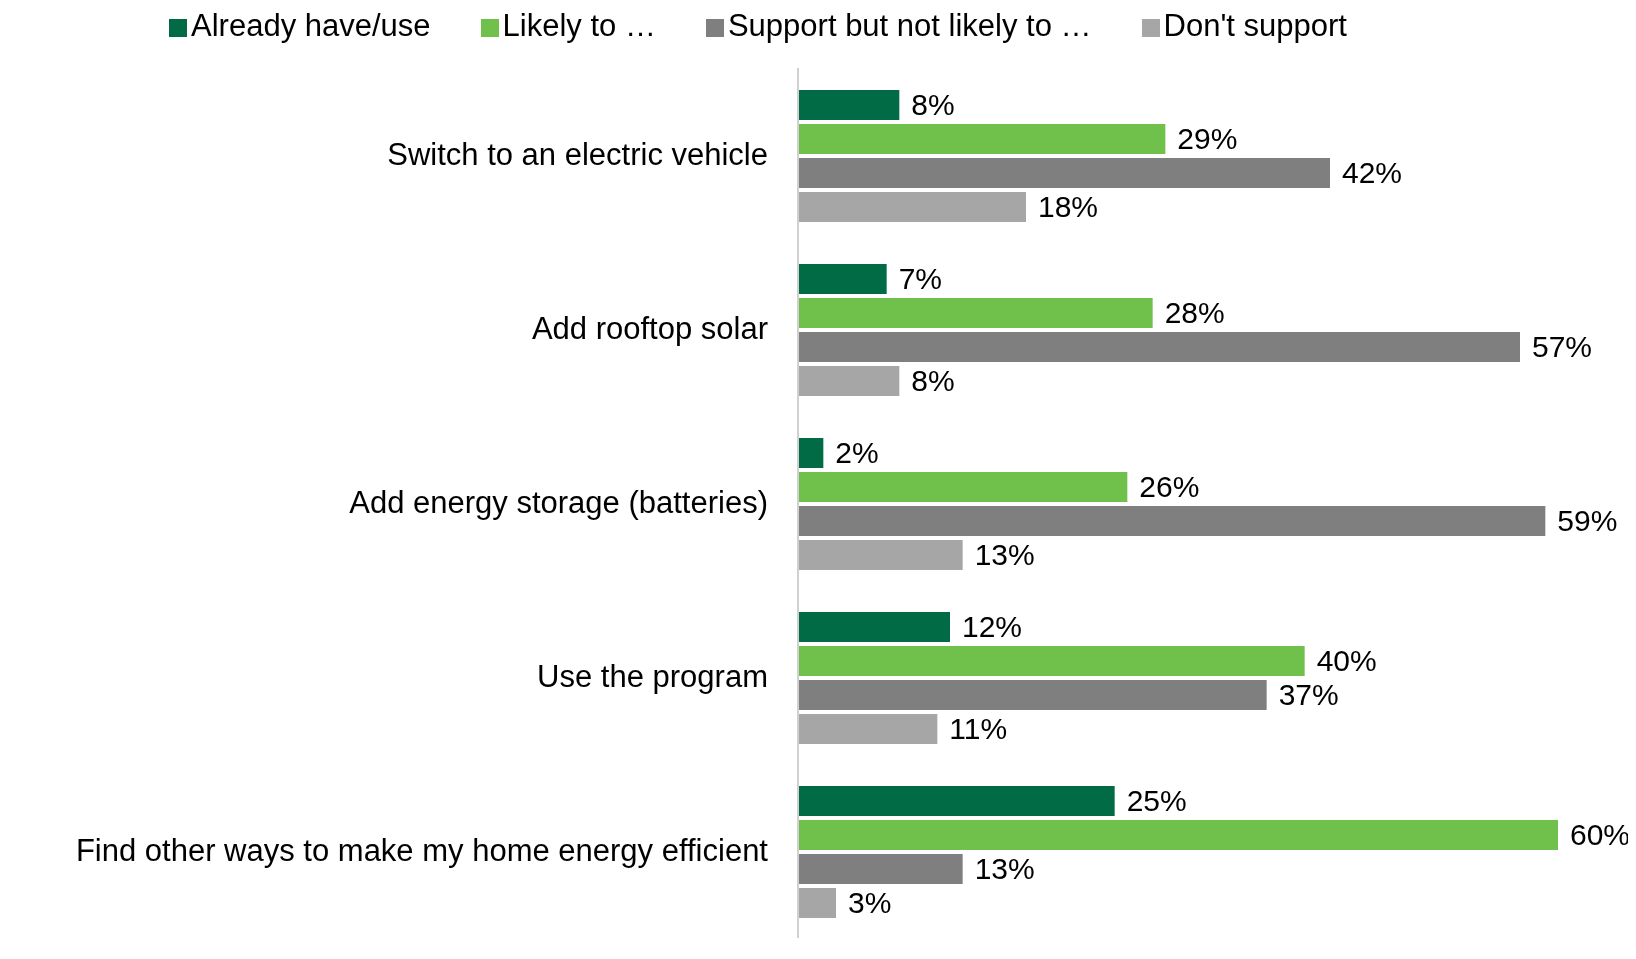 The image size is (1636, 959). Describe the element at coordinates (1562, 346) in the screenshot. I see `data-label: 57%` at that location.